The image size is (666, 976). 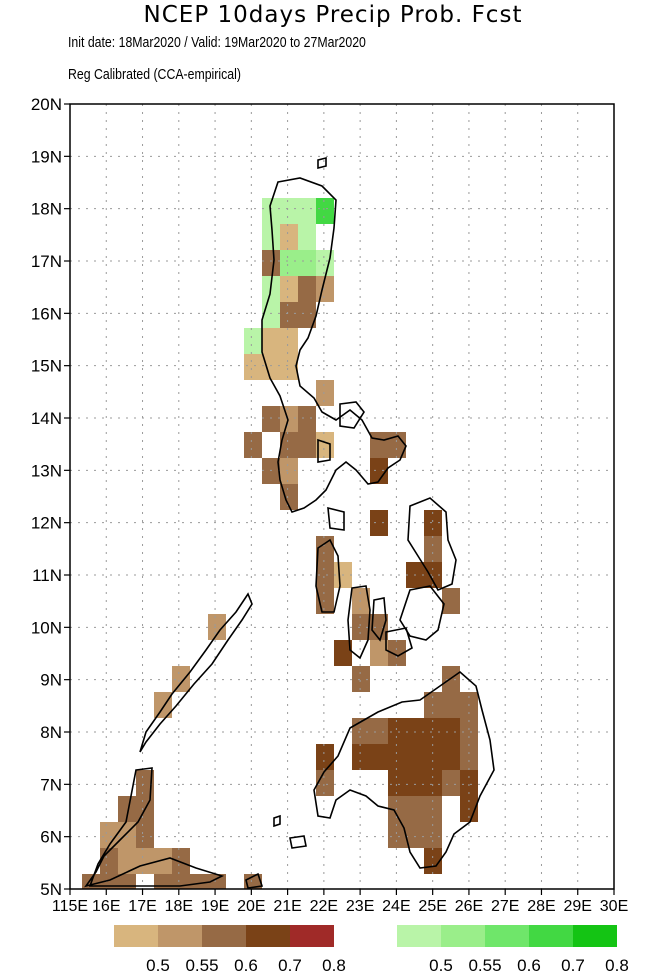 I want to click on y-tick-label: 19N, so click(x=46, y=156).